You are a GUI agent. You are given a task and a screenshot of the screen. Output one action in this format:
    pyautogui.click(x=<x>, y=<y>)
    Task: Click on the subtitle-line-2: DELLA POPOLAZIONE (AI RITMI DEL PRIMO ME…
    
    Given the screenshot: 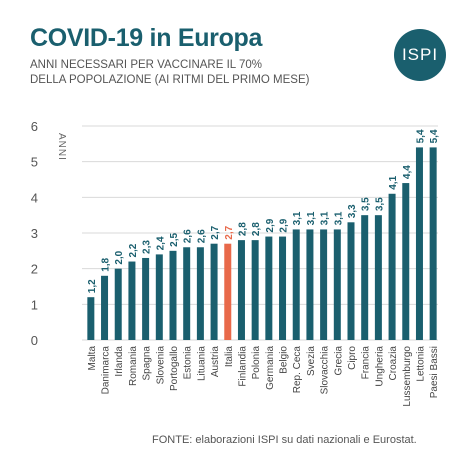 What is the action you would take?
    pyautogui.click(x=170, y=80)
    